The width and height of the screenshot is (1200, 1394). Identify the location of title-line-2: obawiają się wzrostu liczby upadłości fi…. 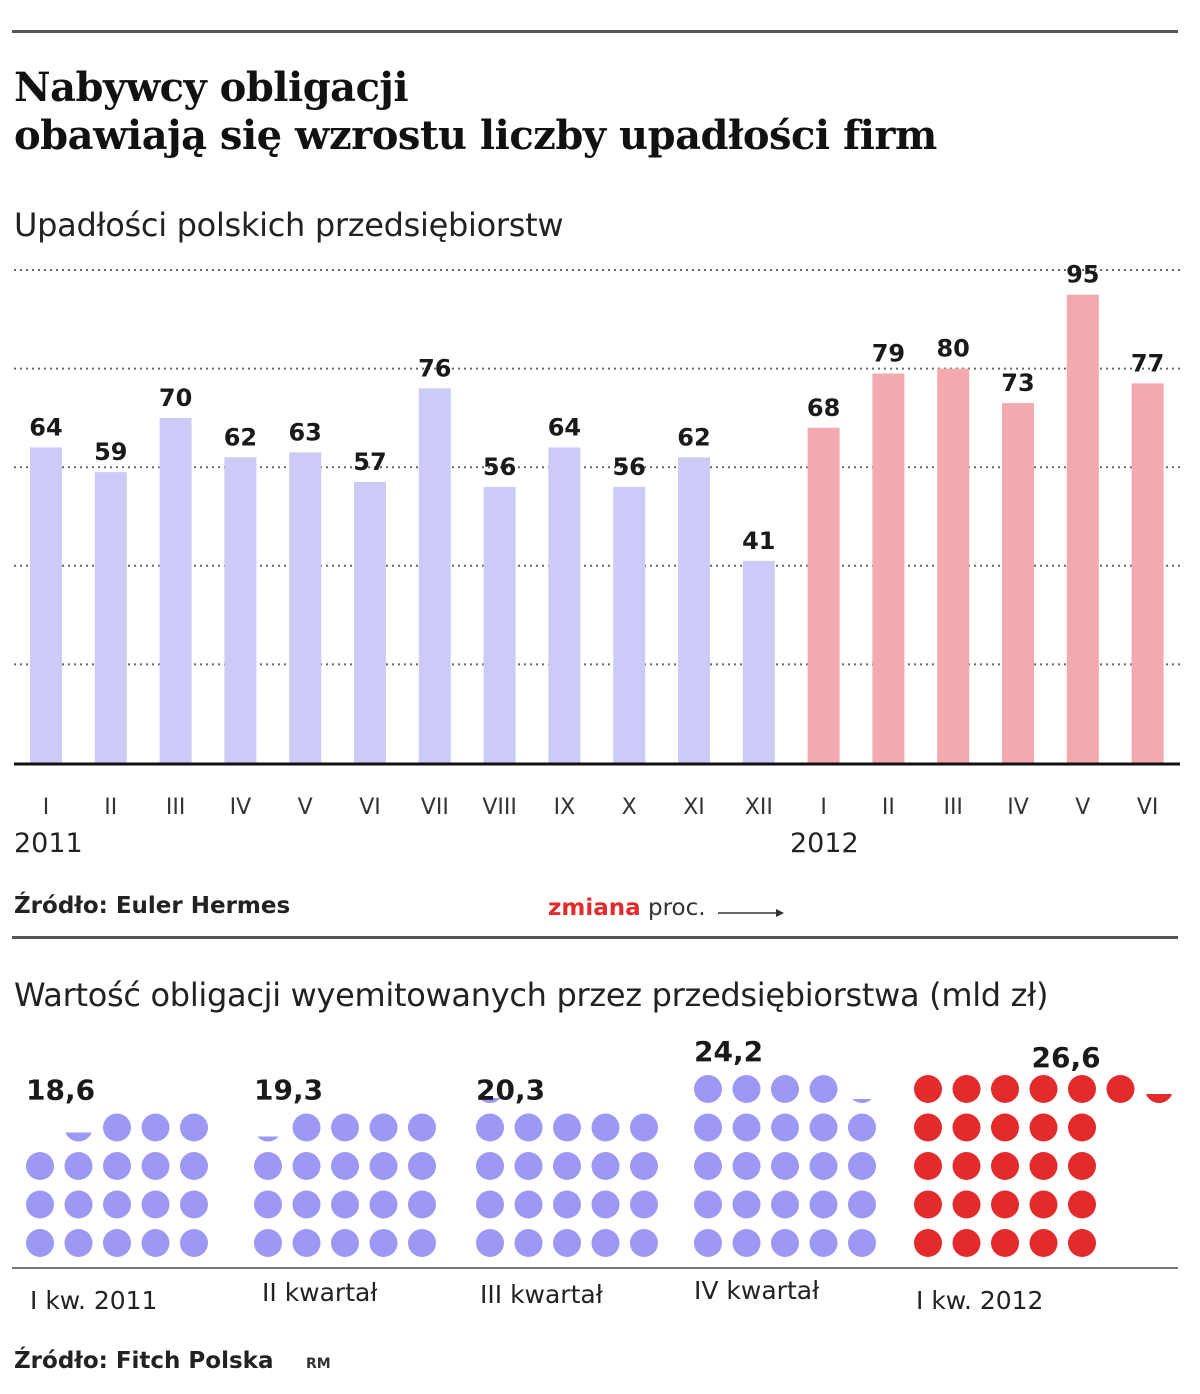
(475, 135).